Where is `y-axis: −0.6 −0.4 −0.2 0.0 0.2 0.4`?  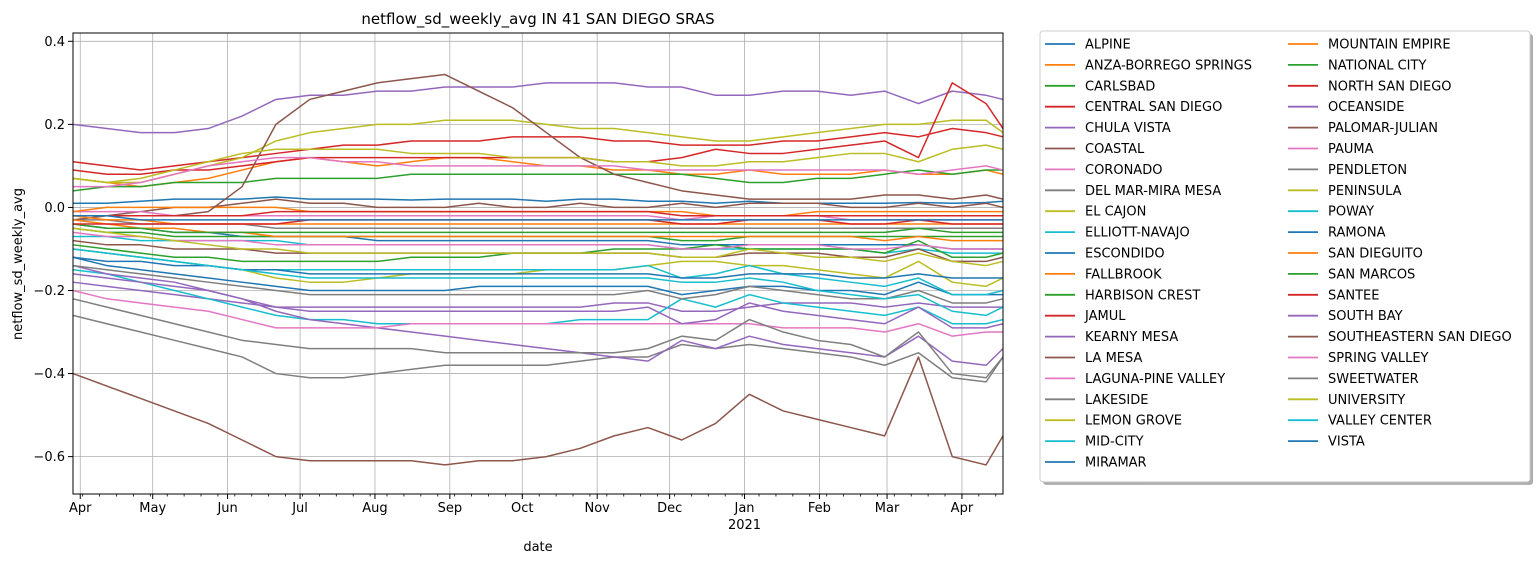
y-axis: −0.6 −0.4 −0.2 0.0 0.2 0.4 is located at coordinates (53, 250).